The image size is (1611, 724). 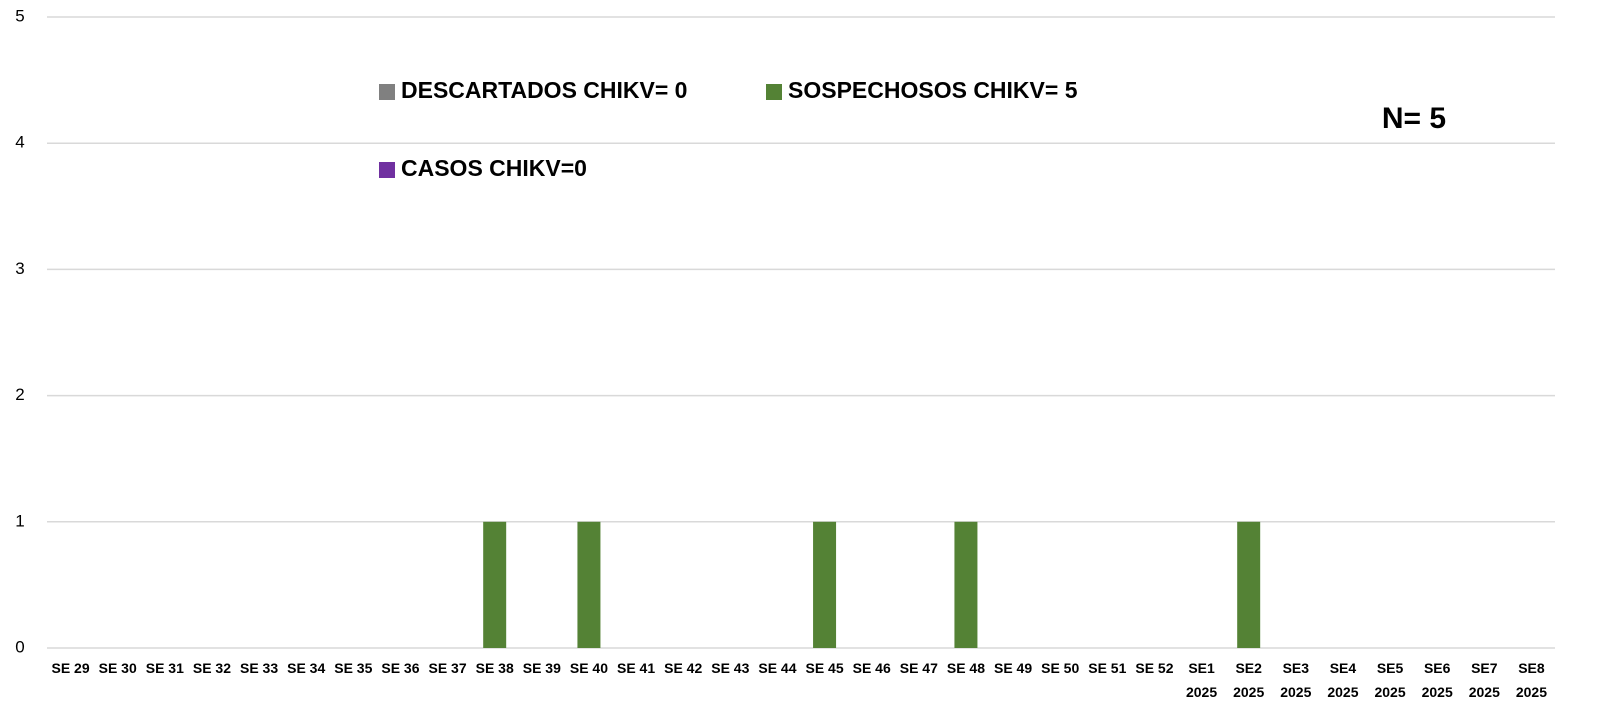 I want to click on x-tick-label: SE 47, so click(x=918, y=668).